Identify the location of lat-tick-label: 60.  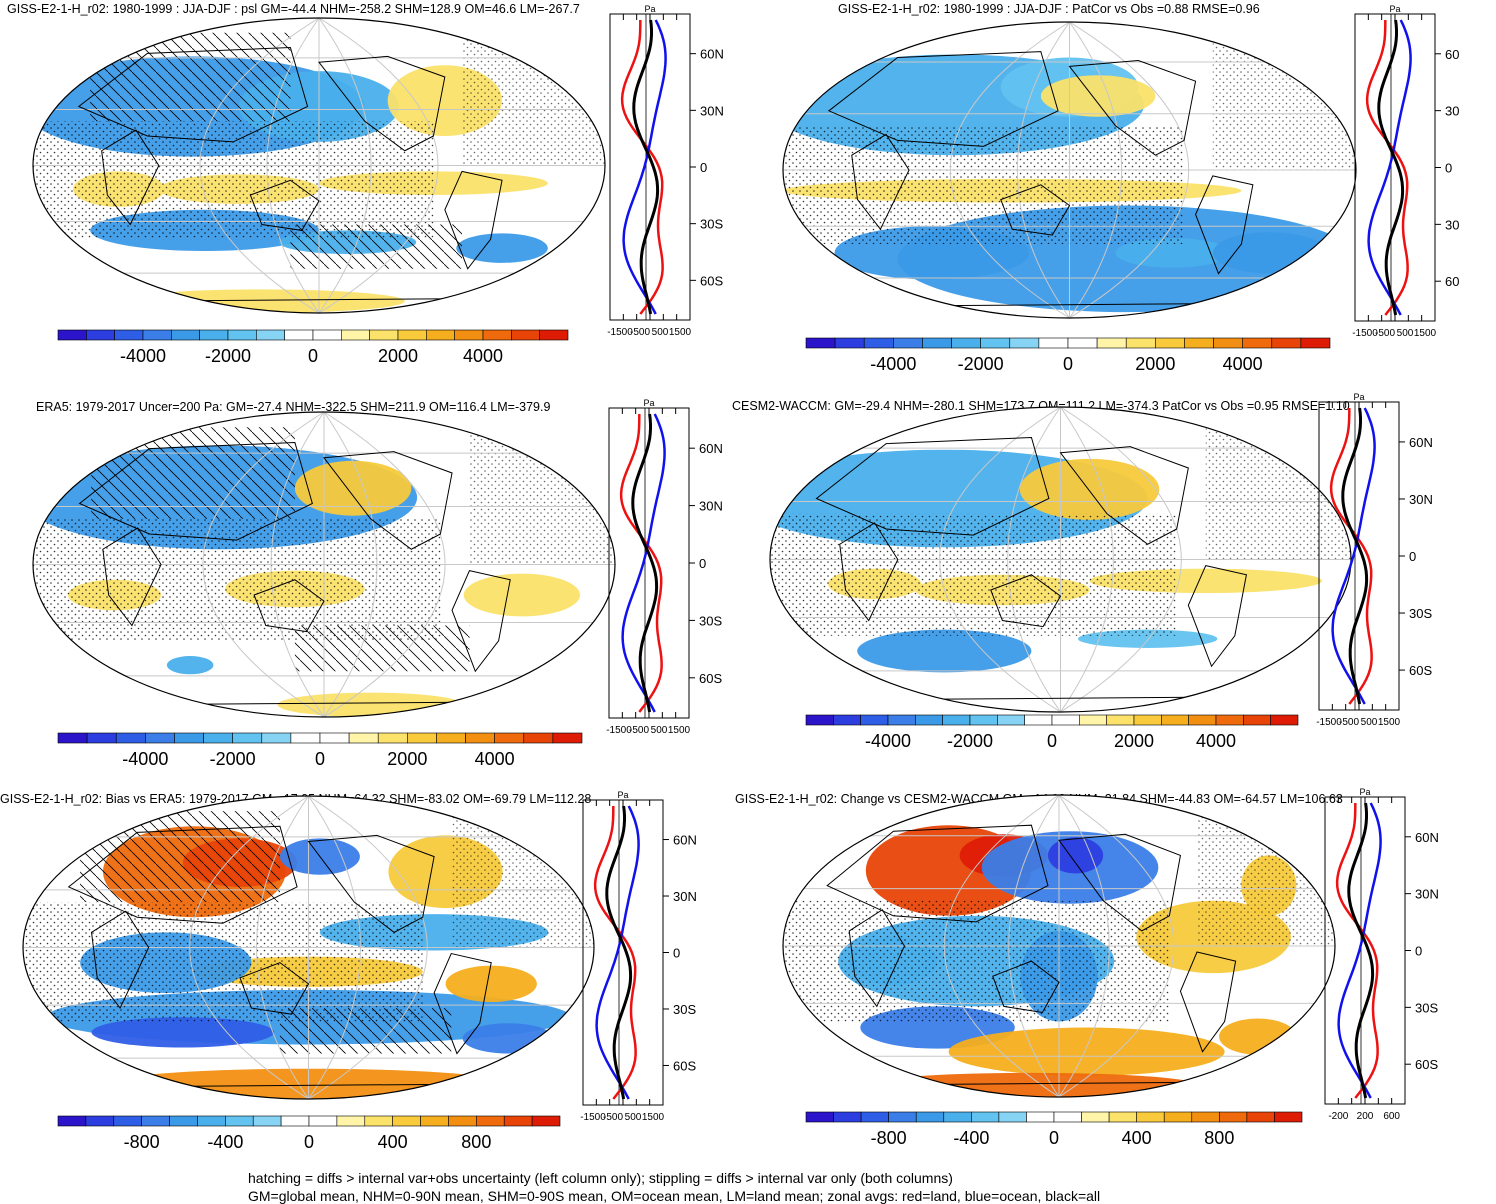
(1452, 54).